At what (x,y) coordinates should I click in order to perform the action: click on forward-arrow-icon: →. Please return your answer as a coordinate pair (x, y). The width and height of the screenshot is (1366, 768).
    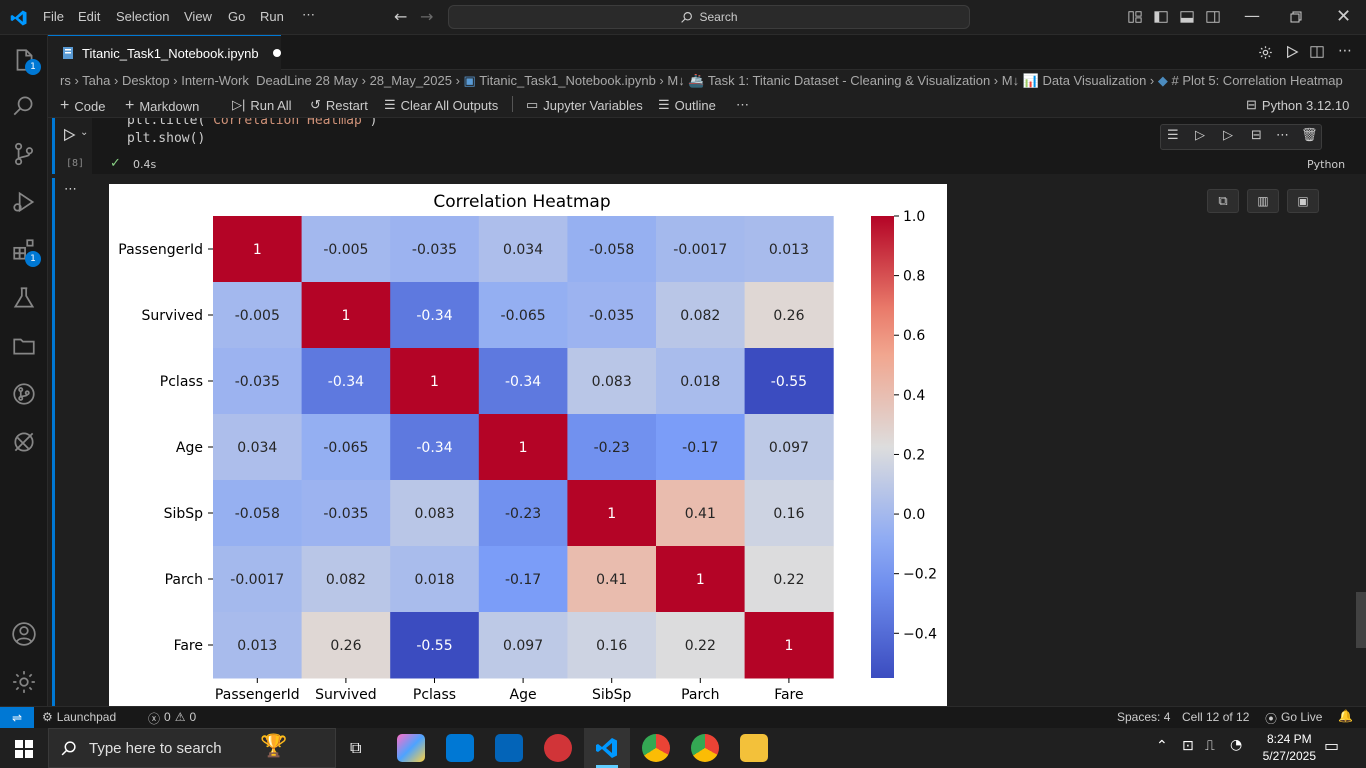
    Looking at the image, I should click on (427, 16).